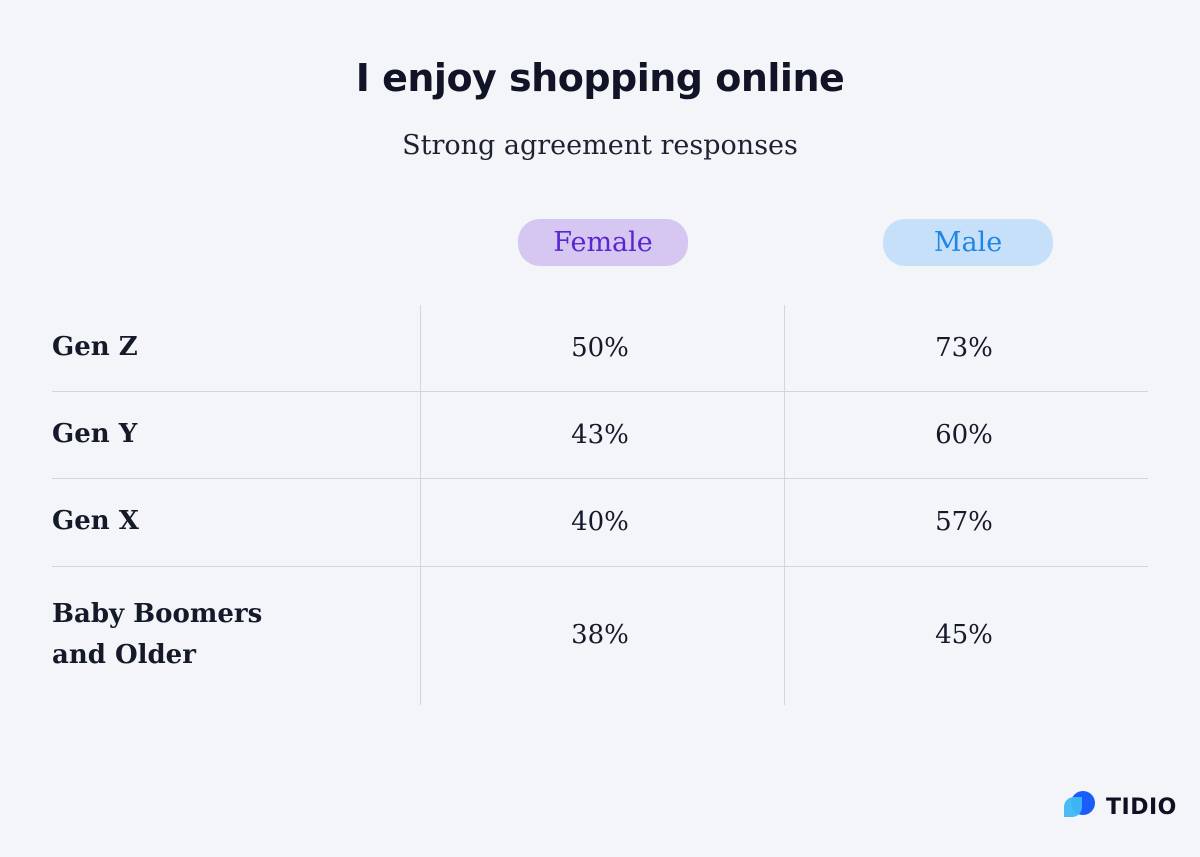  Describe the element at coordinates (1079, 804) in the screenshot. I see `tidio-chat-bubble-icon` at that location.